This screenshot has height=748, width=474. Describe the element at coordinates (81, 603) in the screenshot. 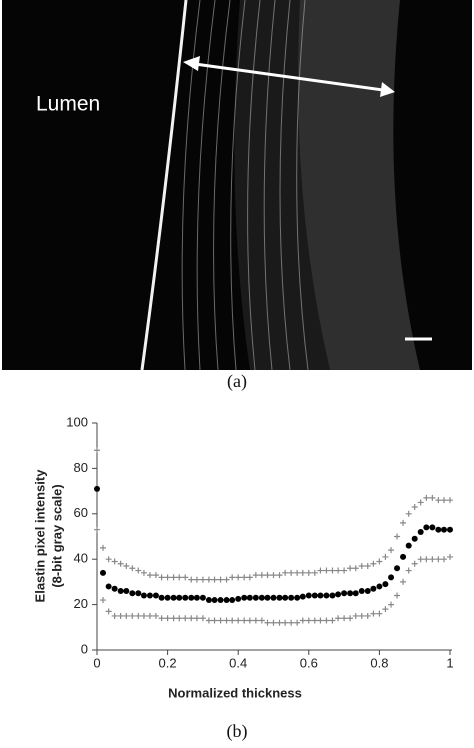

I see `y-tick-label: 20` at that location.